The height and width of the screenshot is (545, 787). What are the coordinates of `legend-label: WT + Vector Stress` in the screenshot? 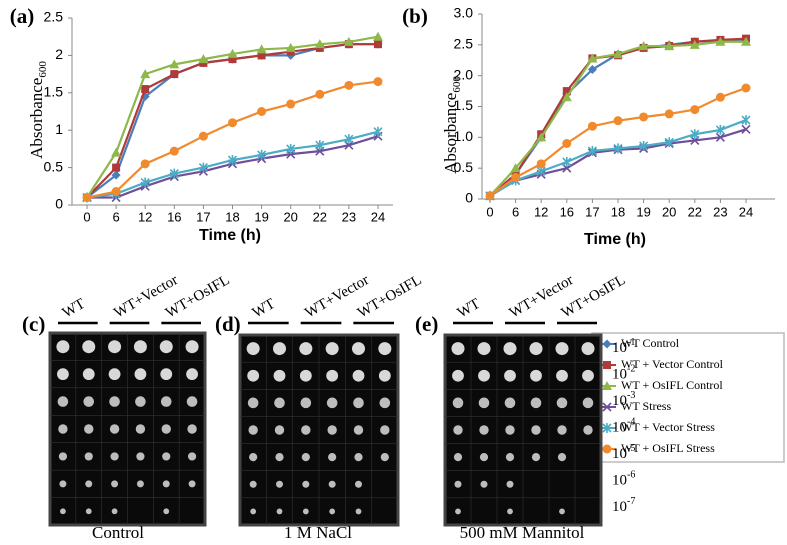 It's located at (668, 427).